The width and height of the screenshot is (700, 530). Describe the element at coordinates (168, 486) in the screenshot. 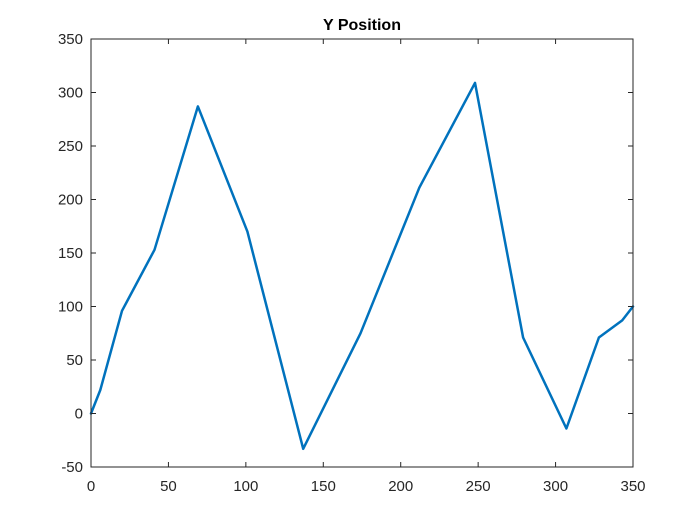

I see `x-tick-label: 50` at that location.